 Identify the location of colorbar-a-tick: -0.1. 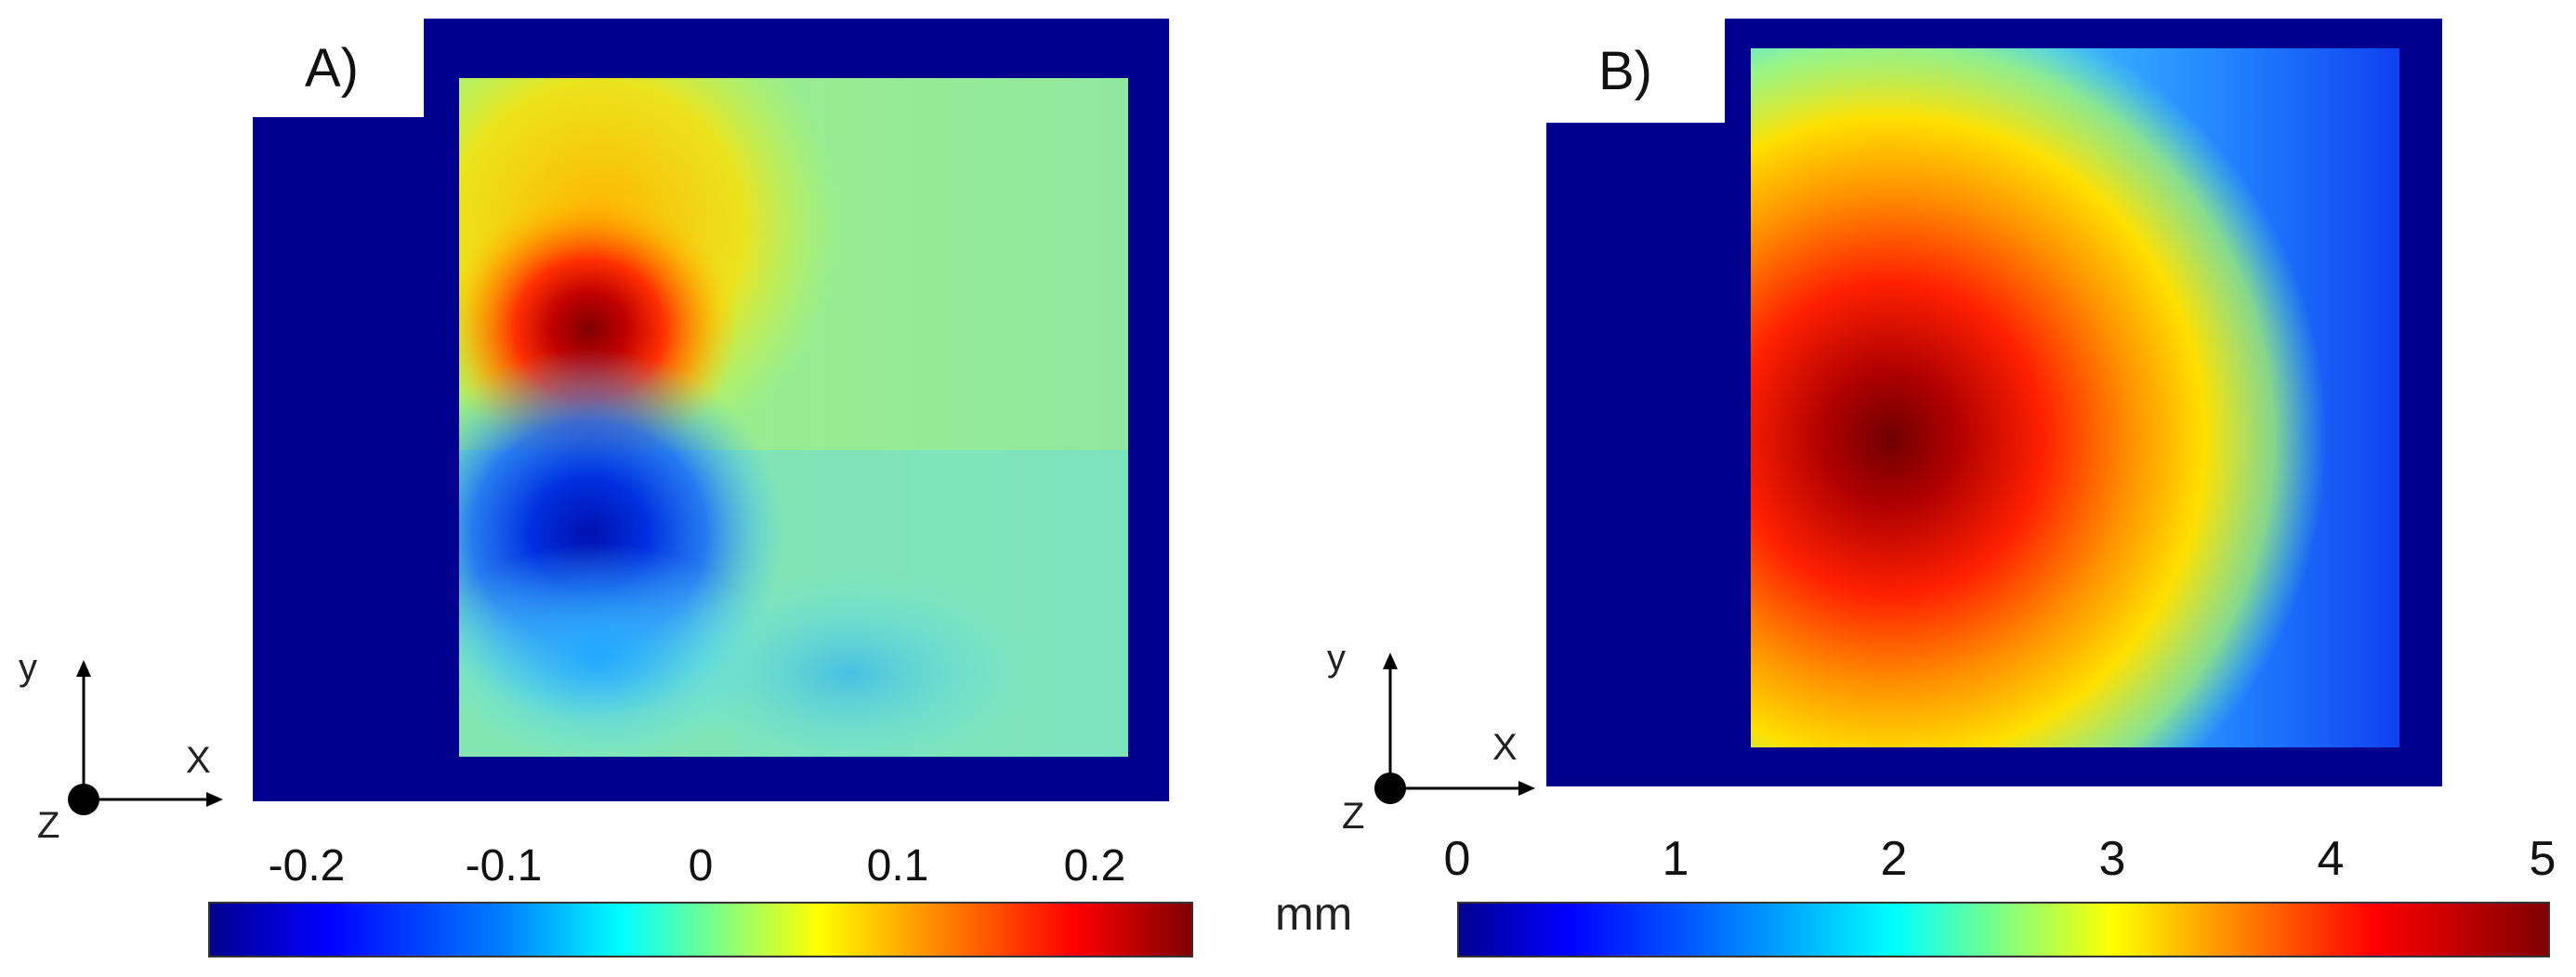
(504, 866).